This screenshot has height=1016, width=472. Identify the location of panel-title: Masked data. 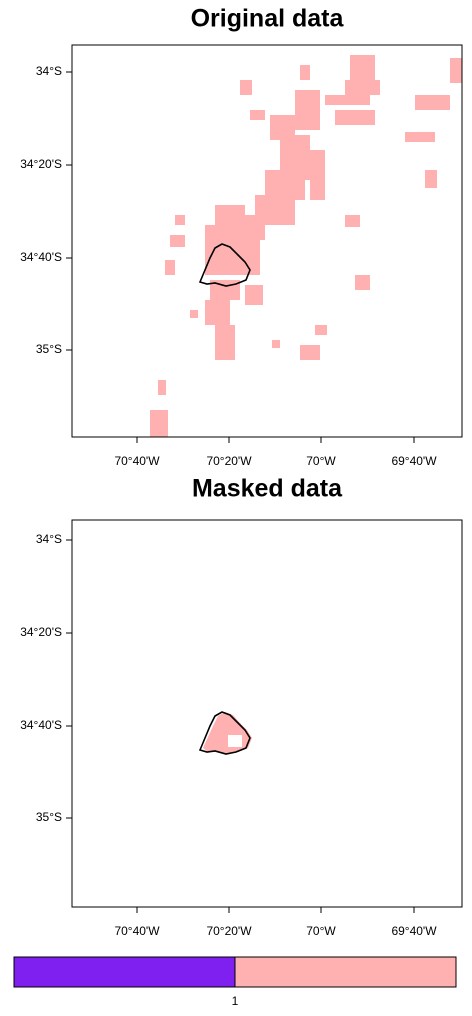
(267, 489).